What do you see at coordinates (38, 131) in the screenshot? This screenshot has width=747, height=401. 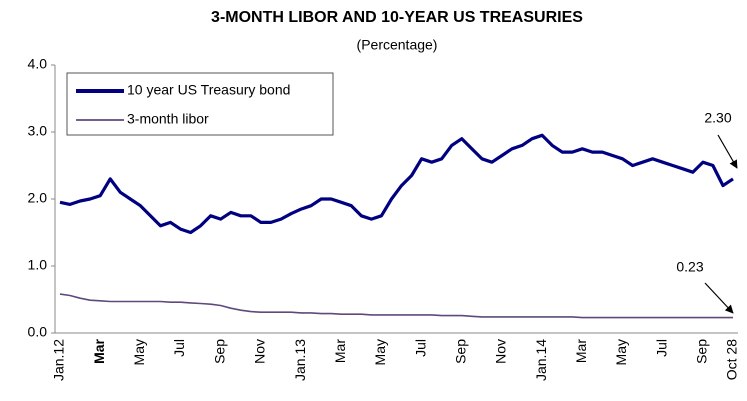 I see `y-tick-label: 3.0` at bounding box center [38, 131].